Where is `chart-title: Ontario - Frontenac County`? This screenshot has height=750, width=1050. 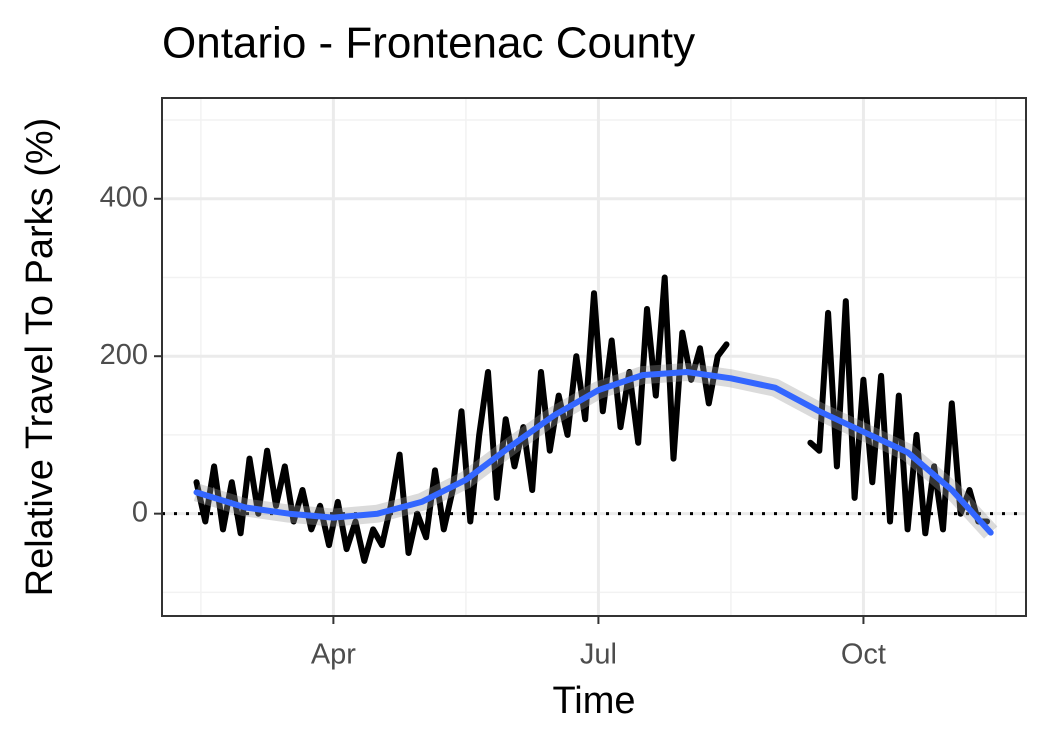 chart-title: Ontario - Frontenac County is located at coordinates (428, 43).